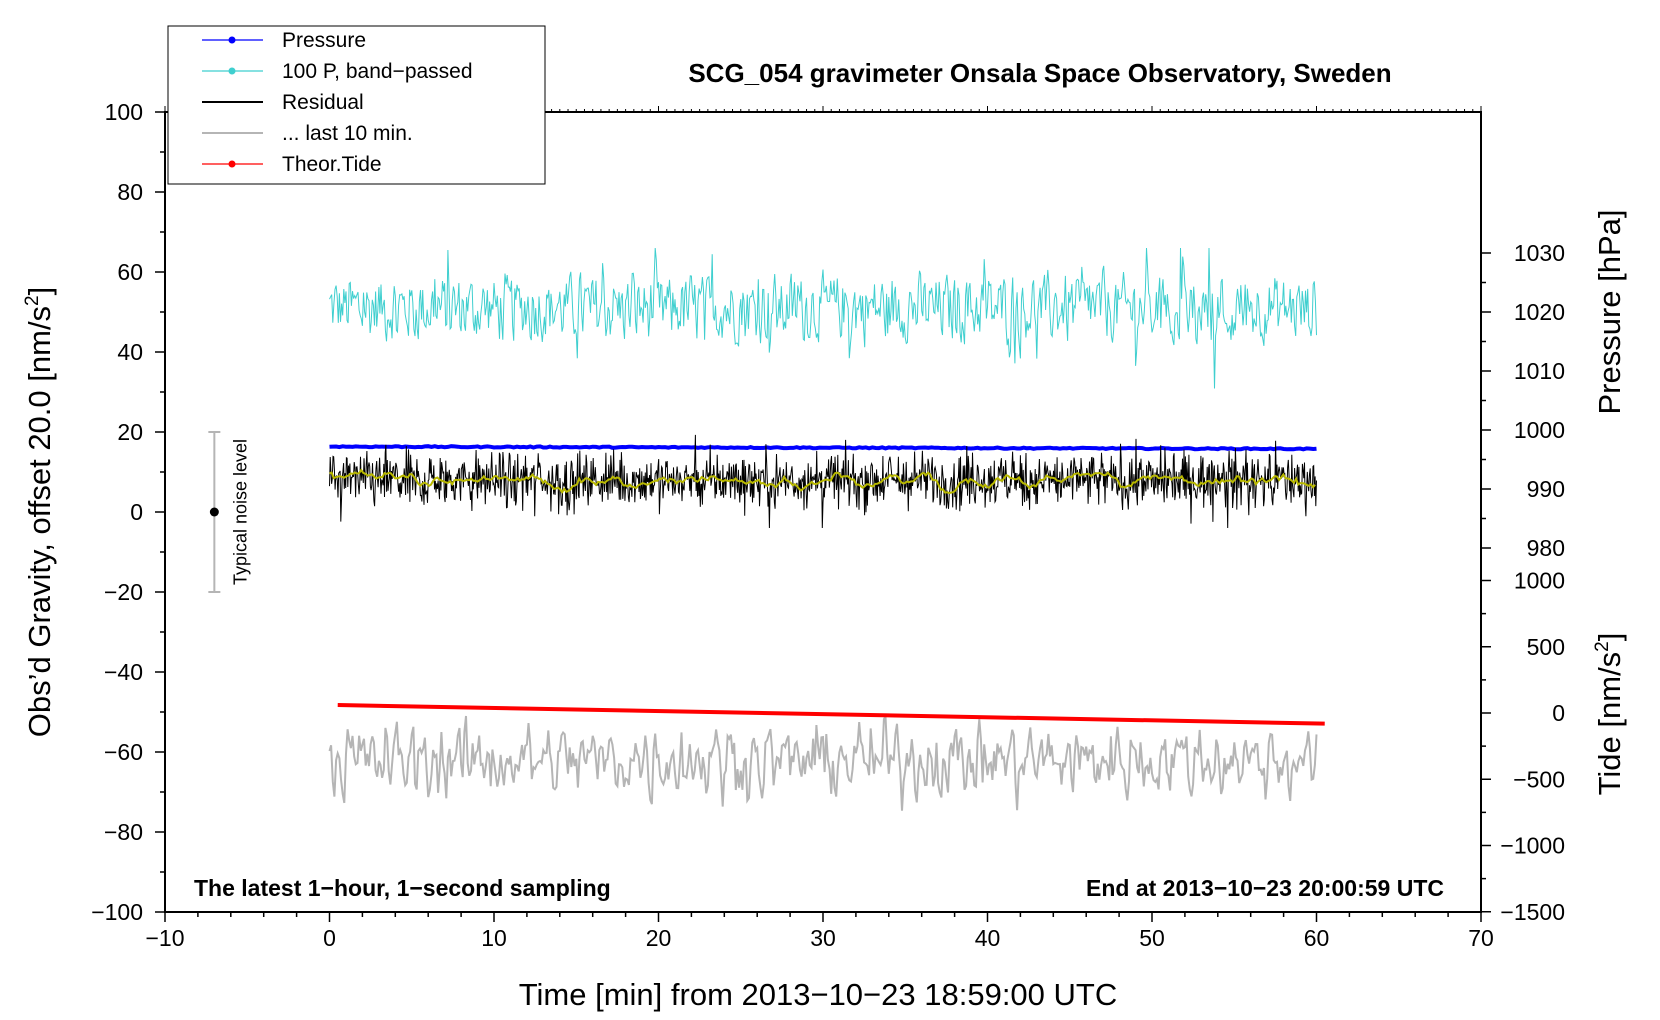 This screenshot has height=1020, width=1660. Describe the element at coordinates (1546, 489) in the screenshot. I see `pressure-tick-label: 990` at that location.